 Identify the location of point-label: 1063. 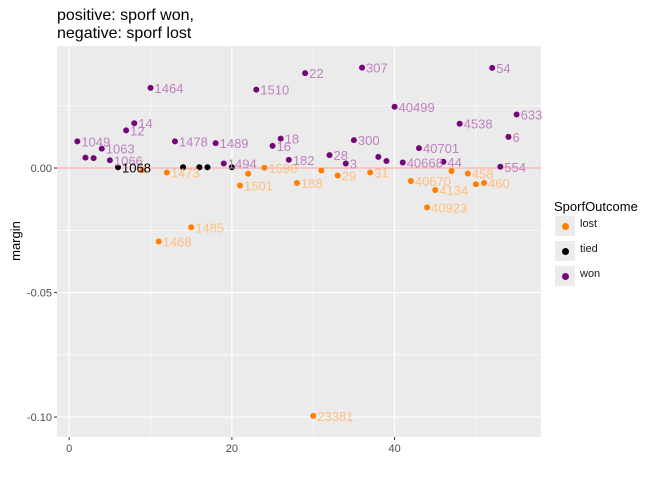
(120, 149).